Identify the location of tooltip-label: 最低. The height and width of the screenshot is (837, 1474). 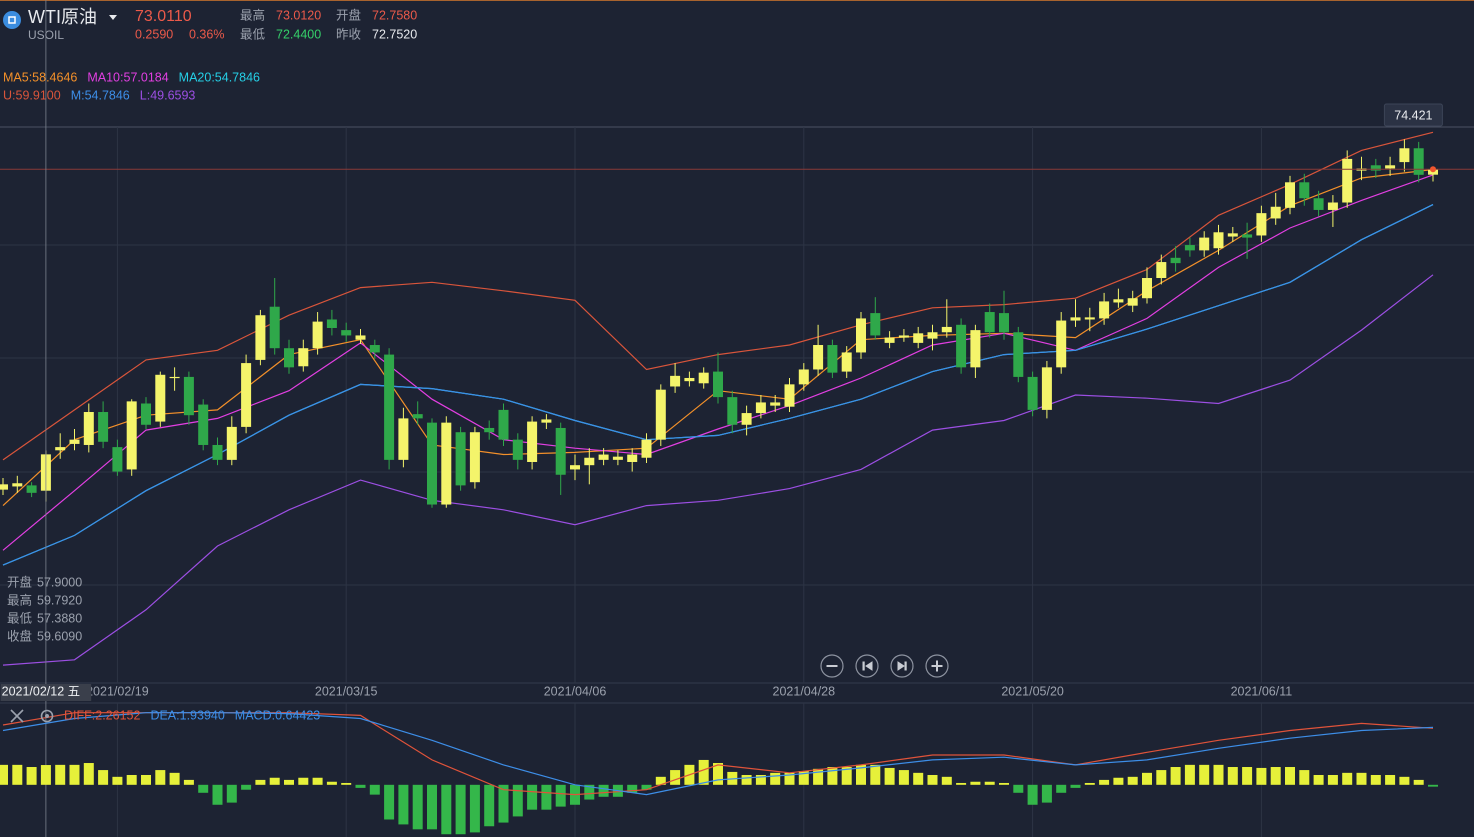
(20, 618).